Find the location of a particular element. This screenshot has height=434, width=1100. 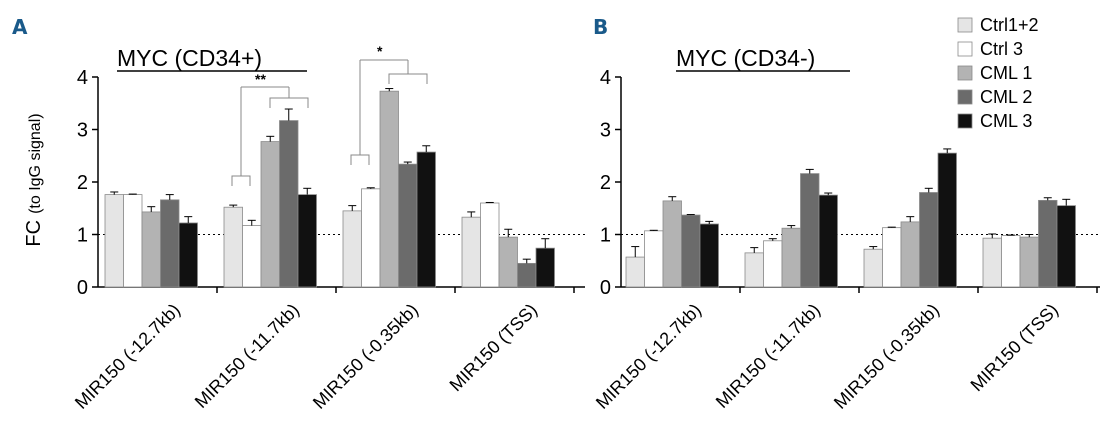

panel-a-y-tick-label: 0 is located at coordinates (82, 288).